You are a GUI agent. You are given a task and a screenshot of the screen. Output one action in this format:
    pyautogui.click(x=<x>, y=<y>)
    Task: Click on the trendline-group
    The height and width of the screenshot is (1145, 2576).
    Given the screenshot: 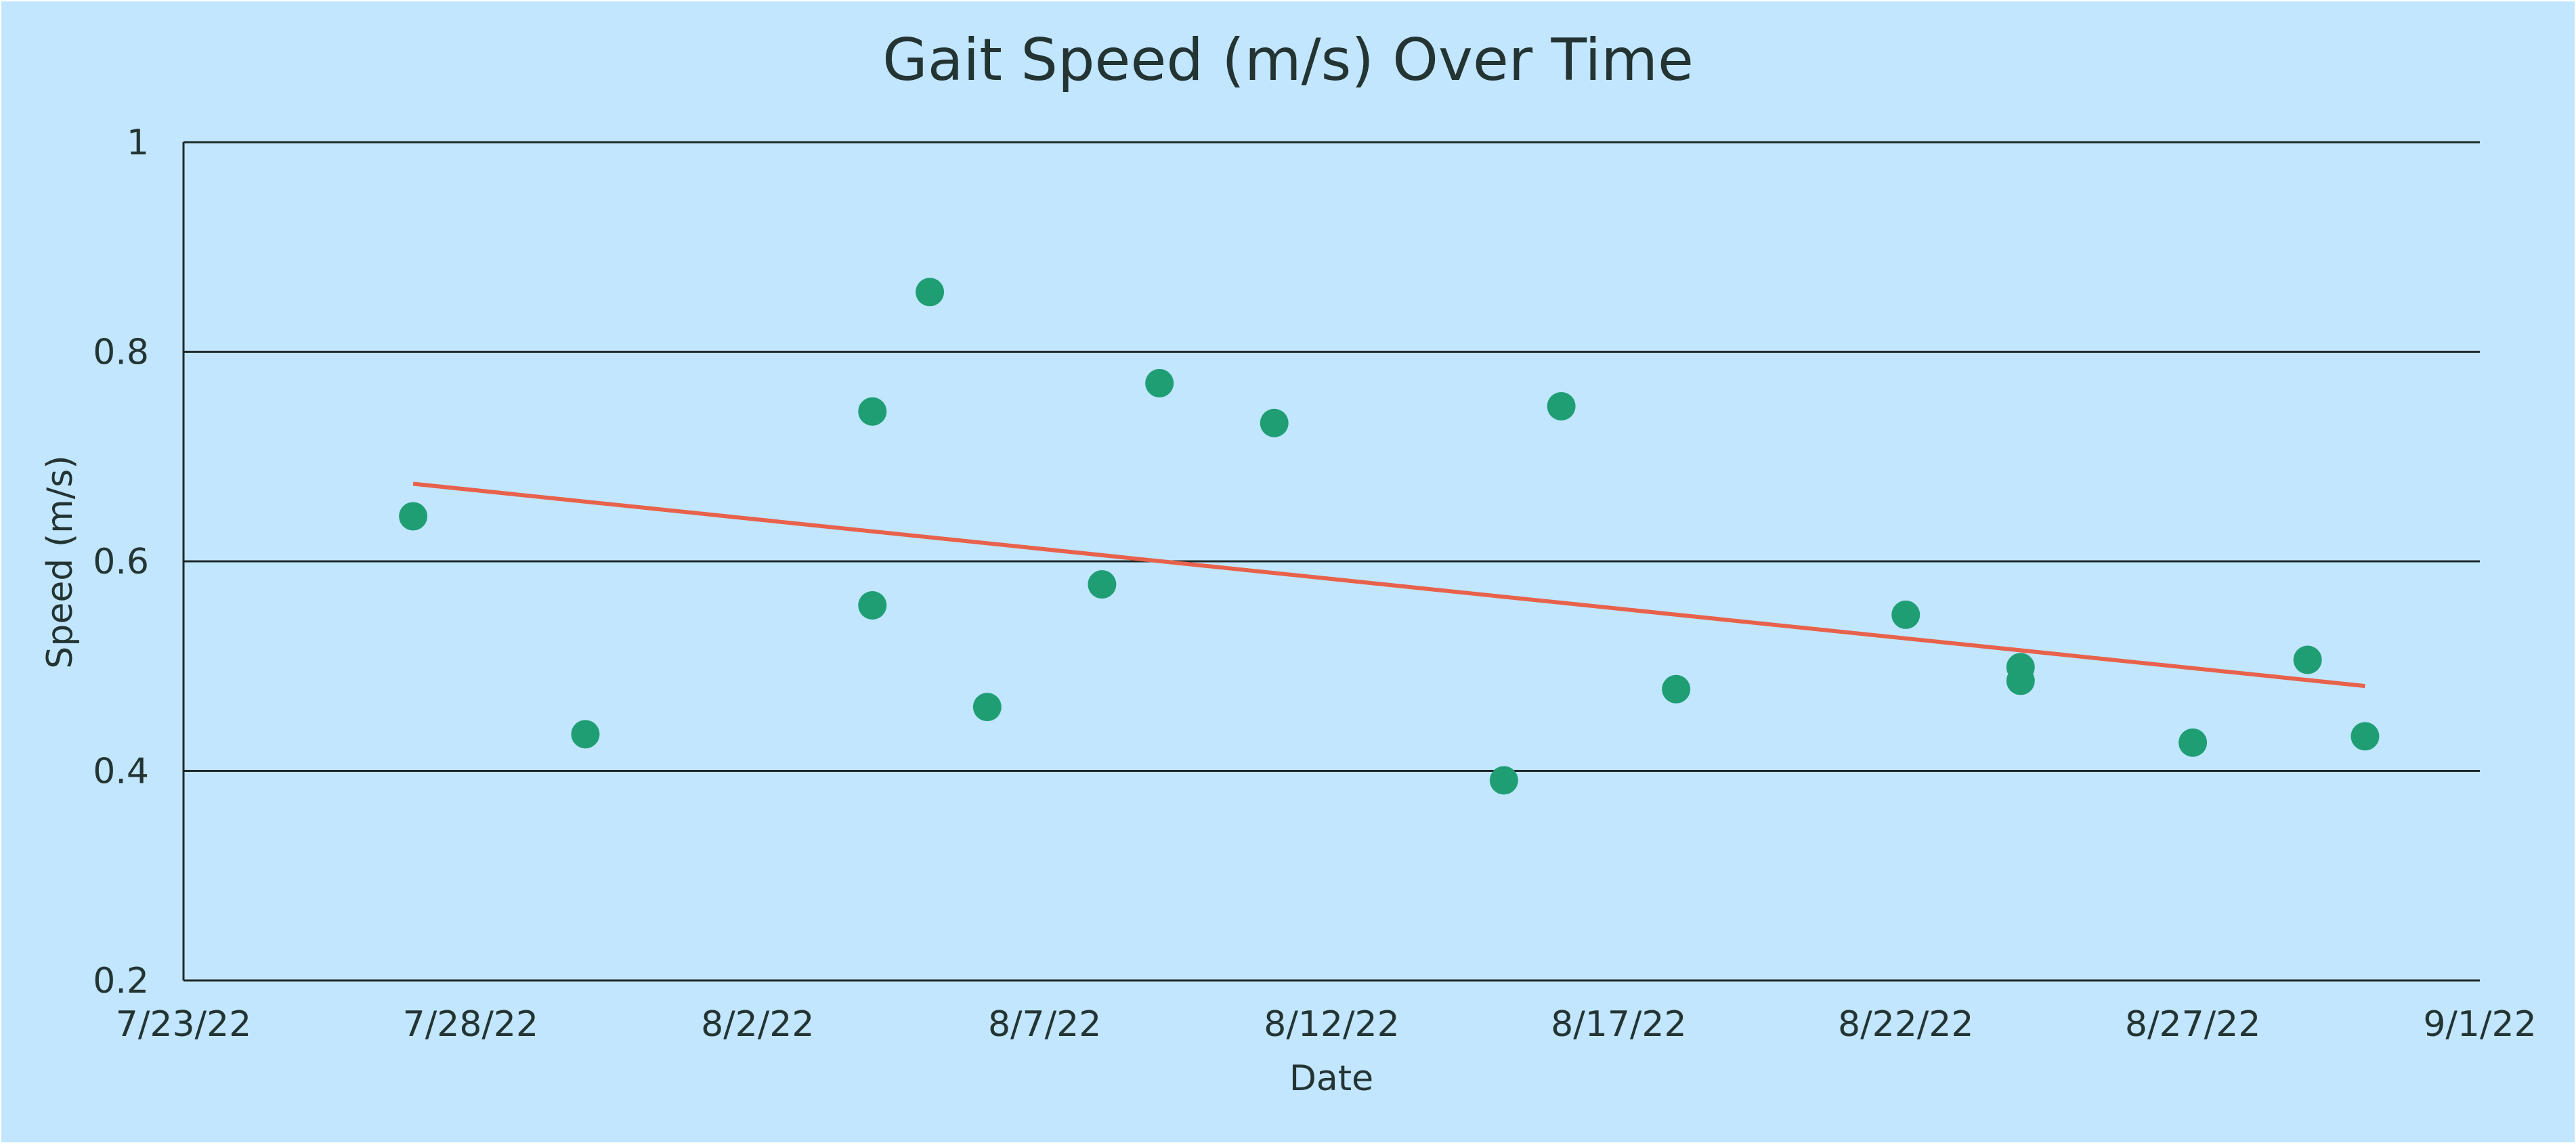 What is the action you would take?
    pyautogui.click(x=1388, y=585)
    